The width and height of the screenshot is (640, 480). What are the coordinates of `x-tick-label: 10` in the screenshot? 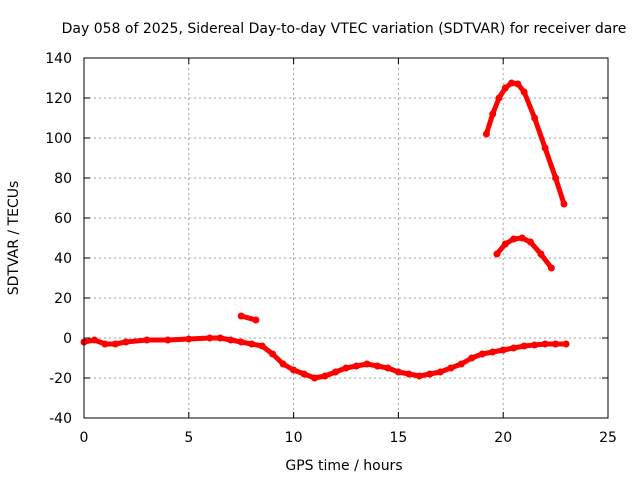 It's located at (294, 438).